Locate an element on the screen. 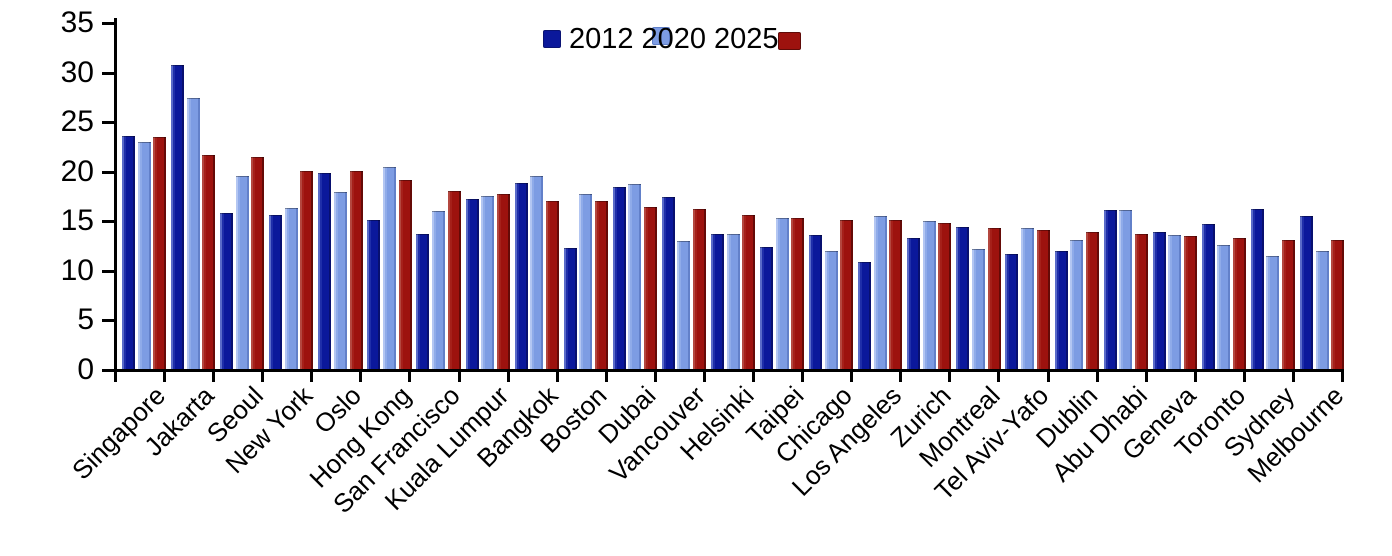 This screenshot has height=556, width=1392. bar-group-zurich is located at coordinates (927, 195).